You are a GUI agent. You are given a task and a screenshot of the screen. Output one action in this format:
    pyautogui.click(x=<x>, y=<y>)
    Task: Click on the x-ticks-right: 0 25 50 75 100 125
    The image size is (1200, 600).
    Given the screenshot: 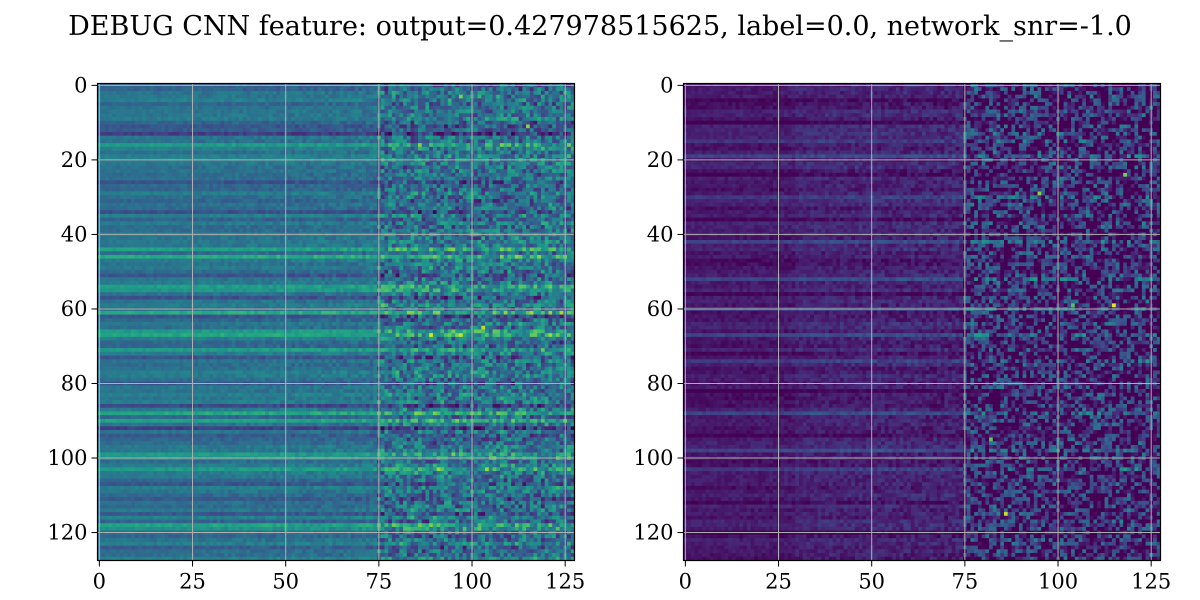 What is the action you would take?
    pyautogui.click(x=925, y=577)
    